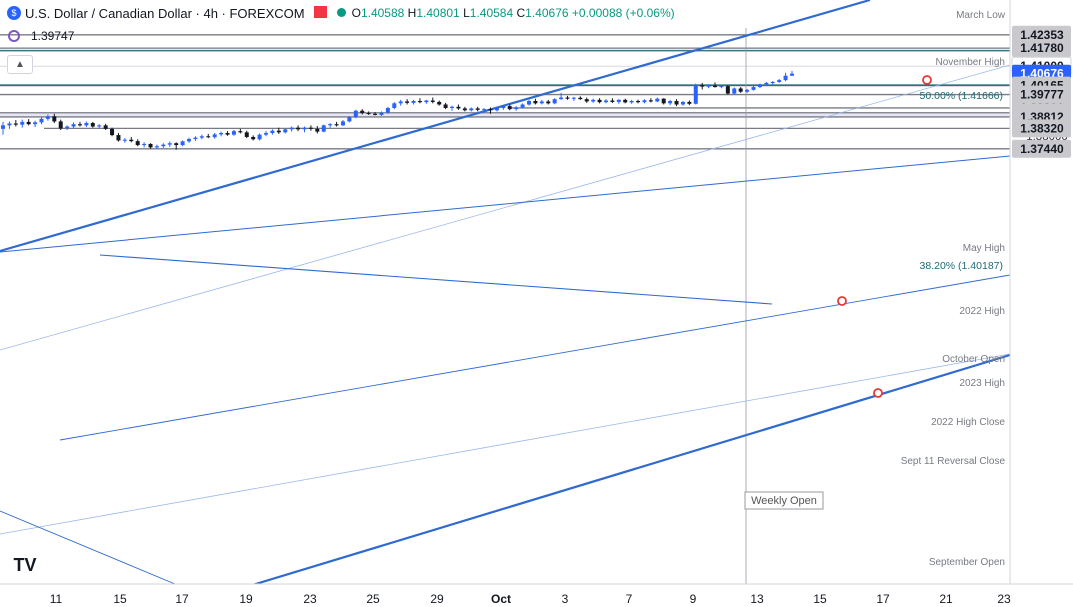  Describe the element at coordinates (982, 383) in the screenshot. I see `level-label: 2023 High` at that location.